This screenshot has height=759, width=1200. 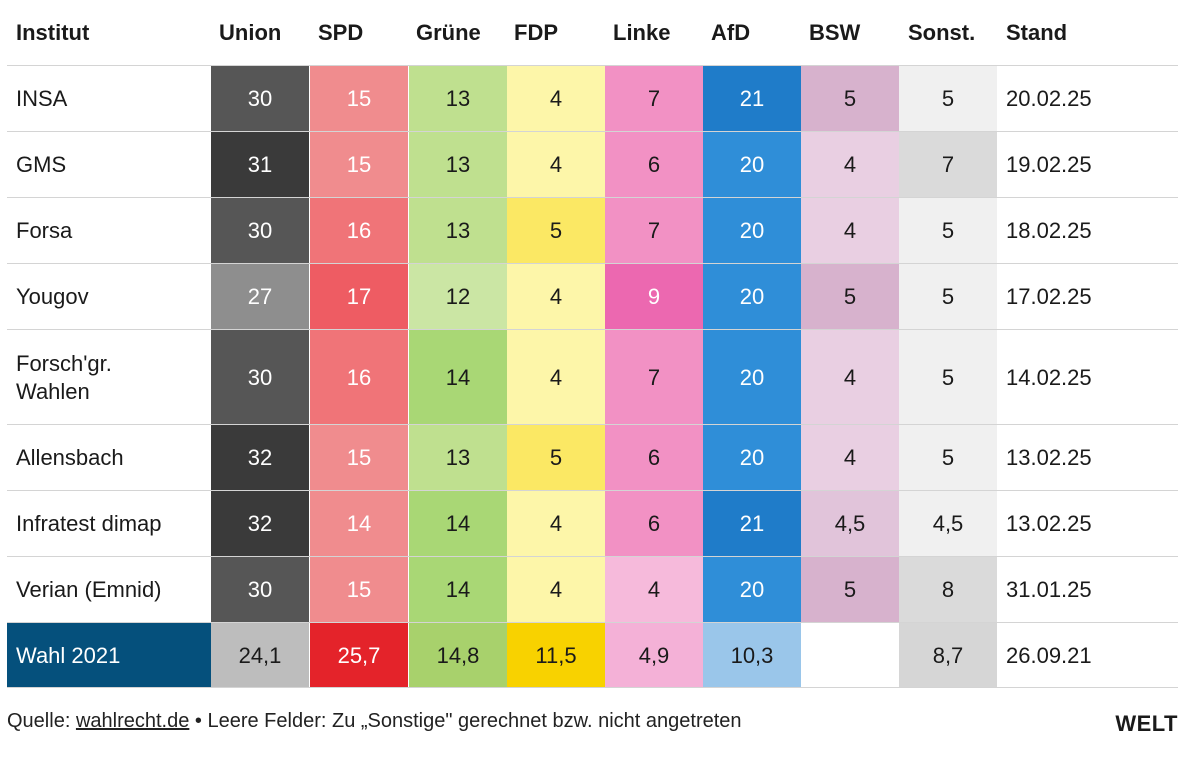 I want to click on column-header-fdp: FDP, so click(x=536, y=32).